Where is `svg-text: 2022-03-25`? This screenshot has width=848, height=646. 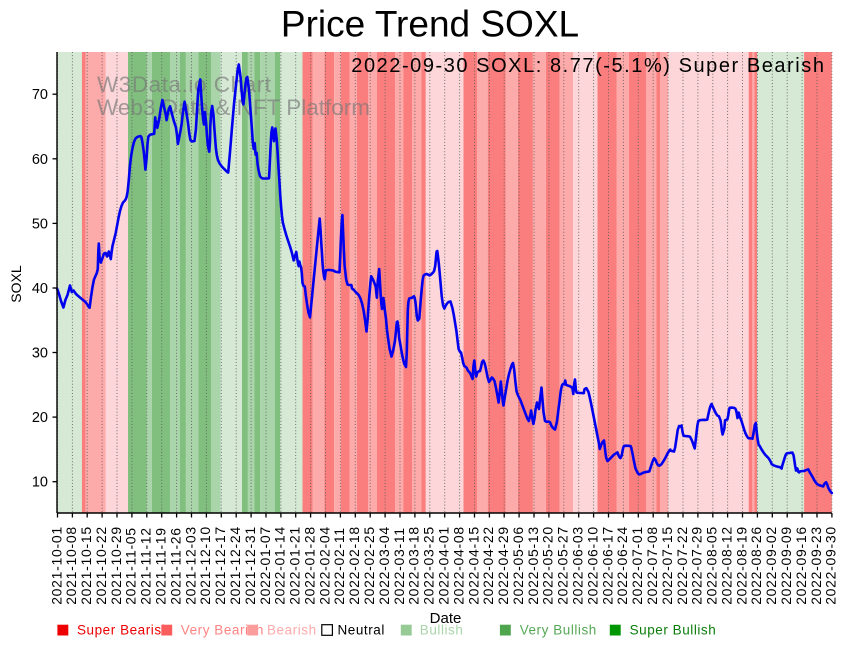
svg-text: 2022-03-25 is located at coordinates (429, 565).